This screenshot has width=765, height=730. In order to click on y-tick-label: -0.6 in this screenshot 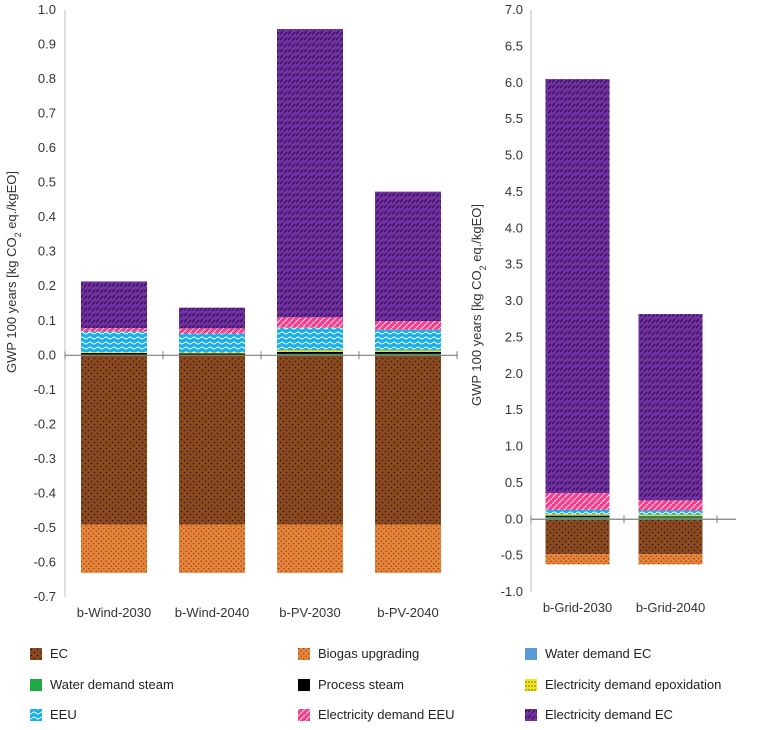, I will do `click(45, 561)`.